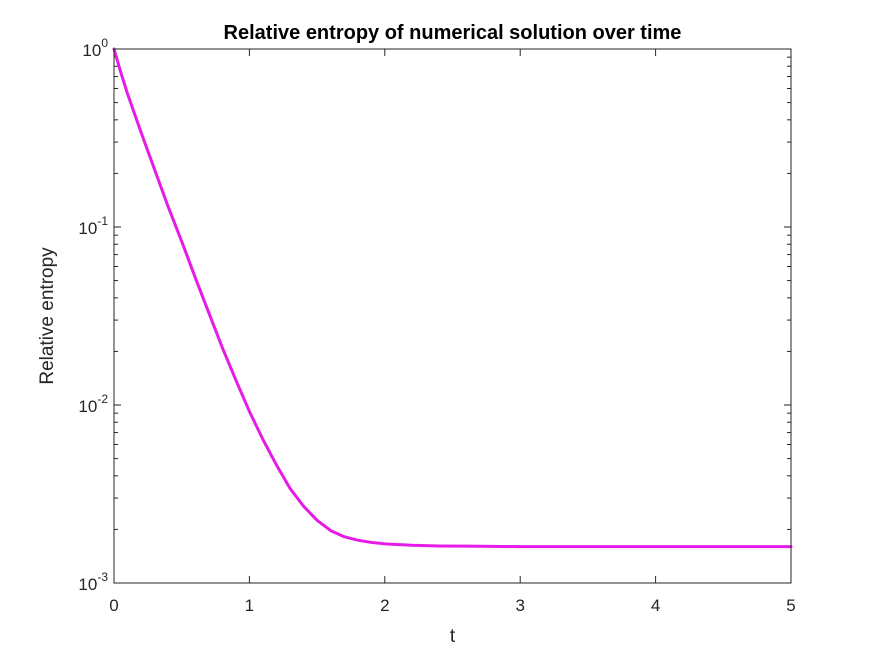 The width and height of the screenshot is (875, 656). What do you see at coordinates (93, 226) in the screenshot?
I see `y-tick-label: 10⁻¹` at bounding box center [93, 226].